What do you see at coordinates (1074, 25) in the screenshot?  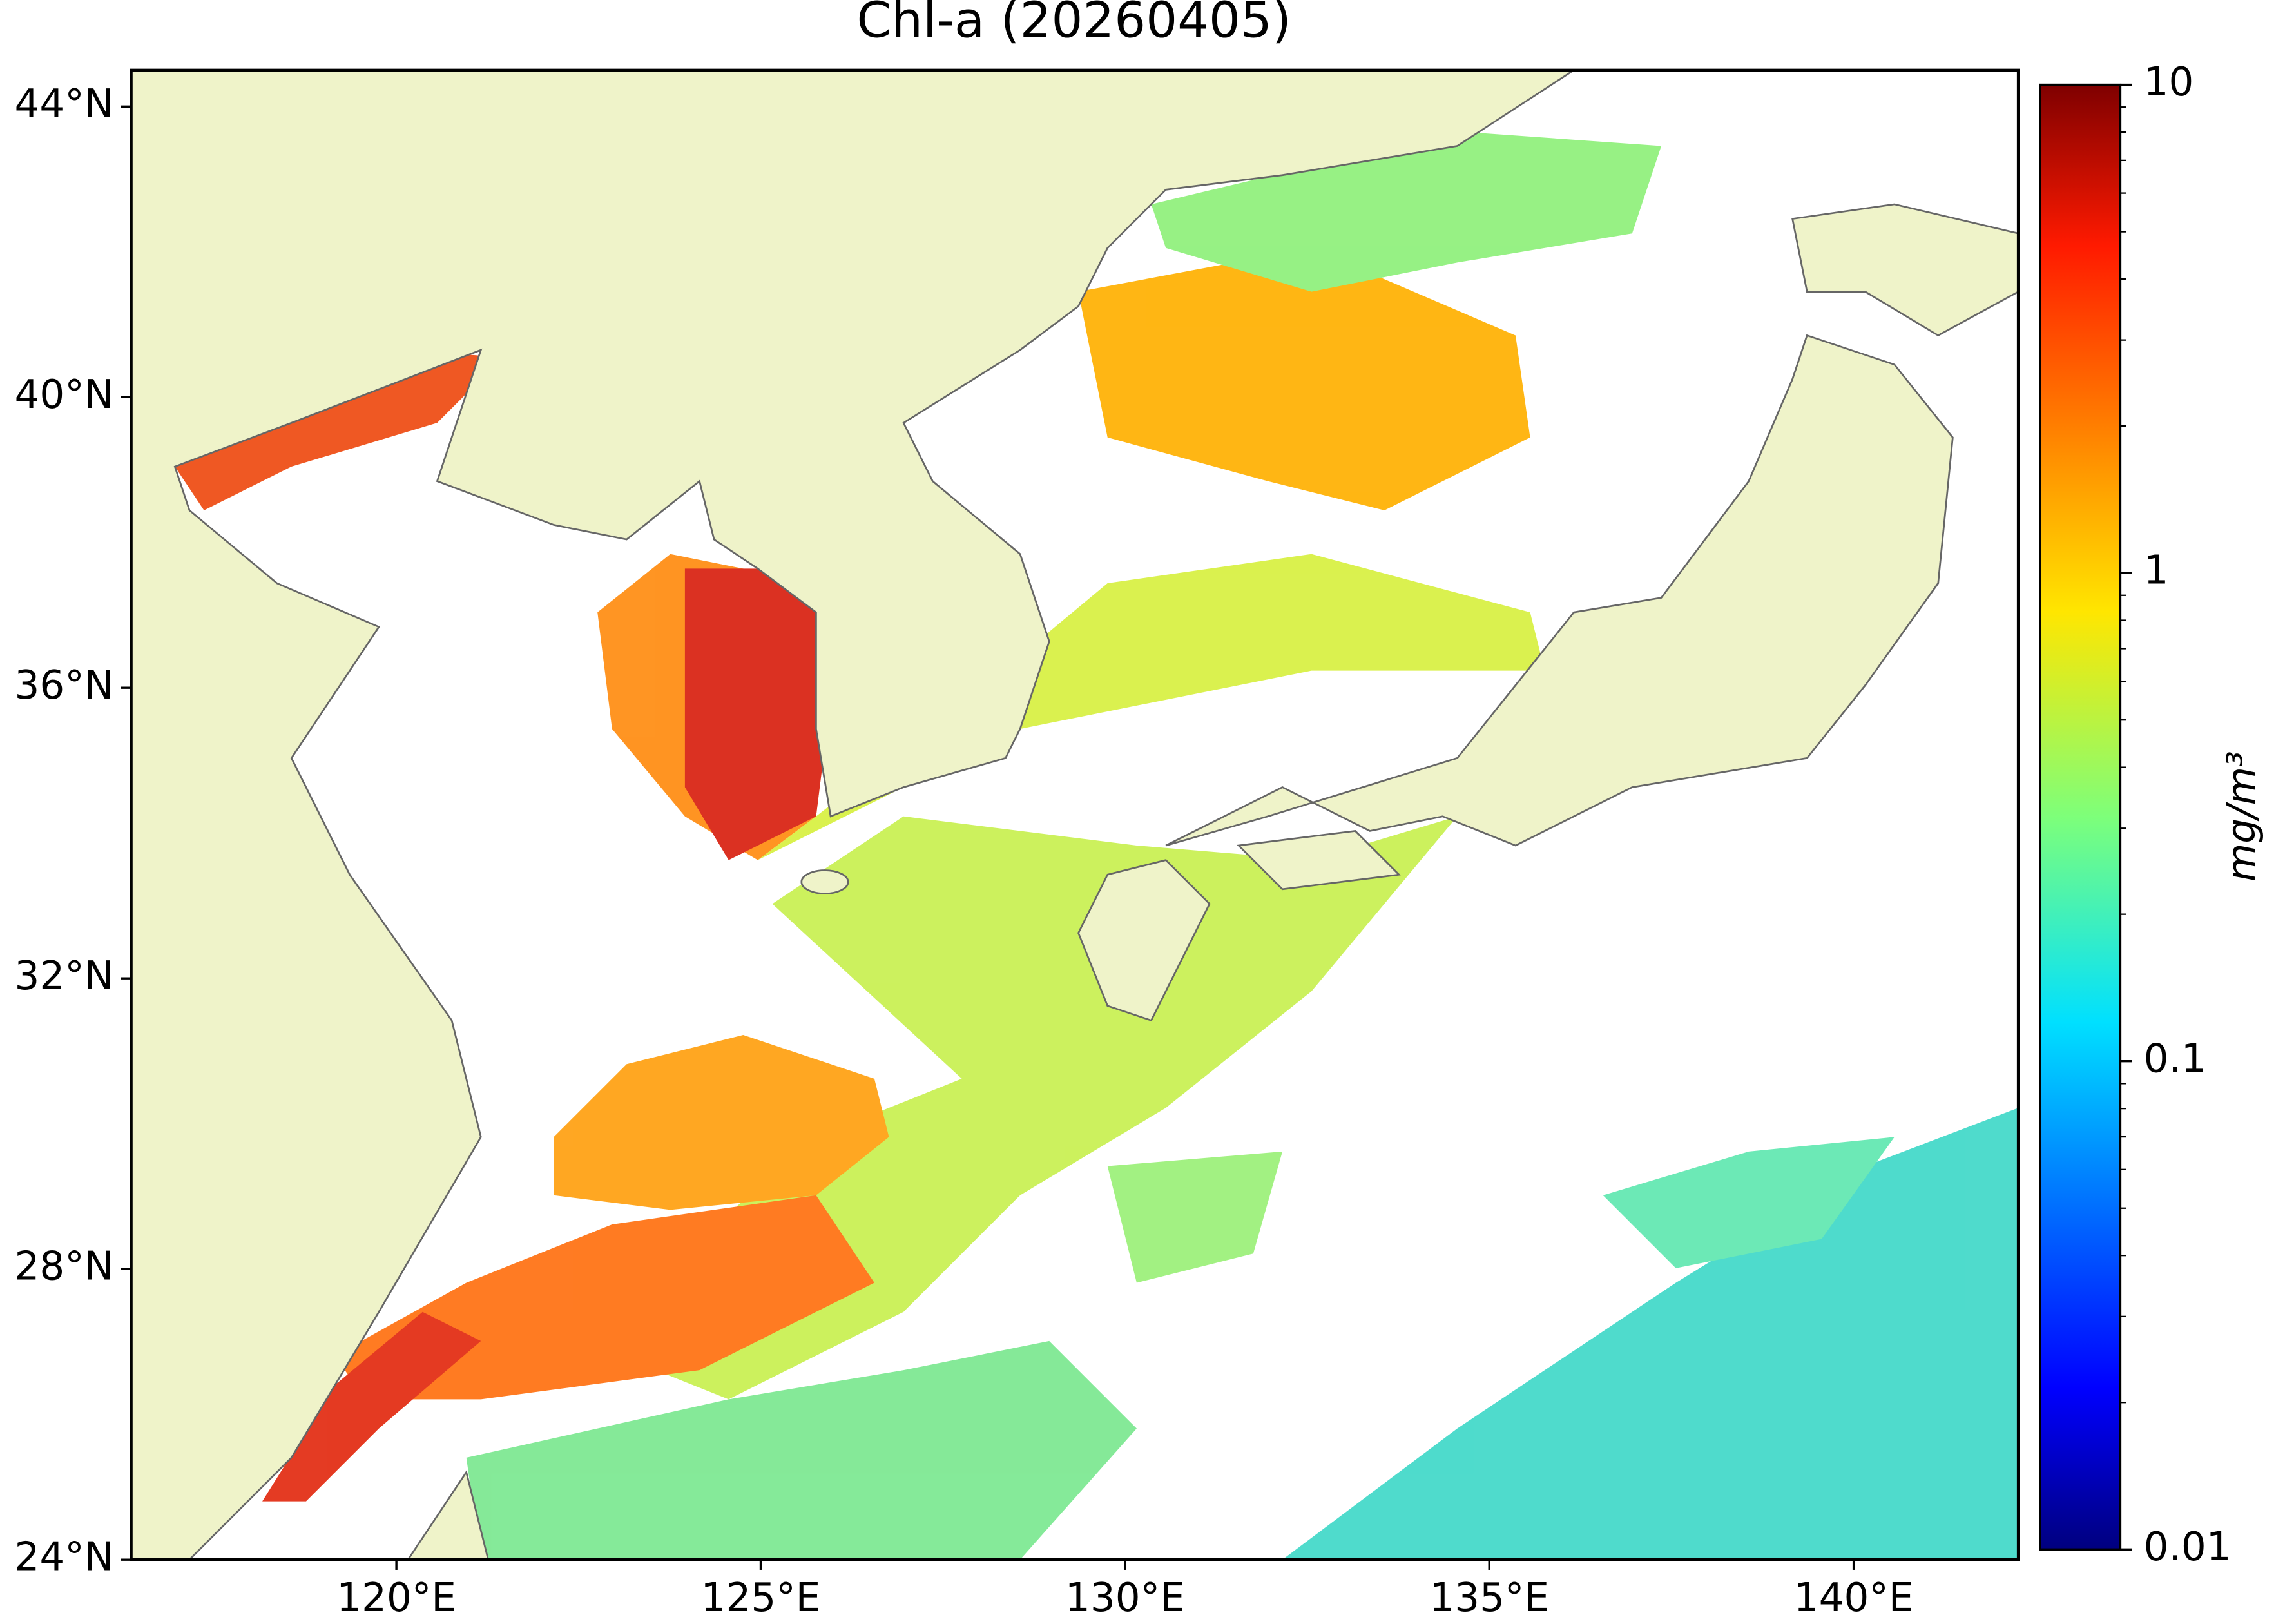 I see `chart-title: Chl-a (20260405)` at bounding box center [1074, 25].